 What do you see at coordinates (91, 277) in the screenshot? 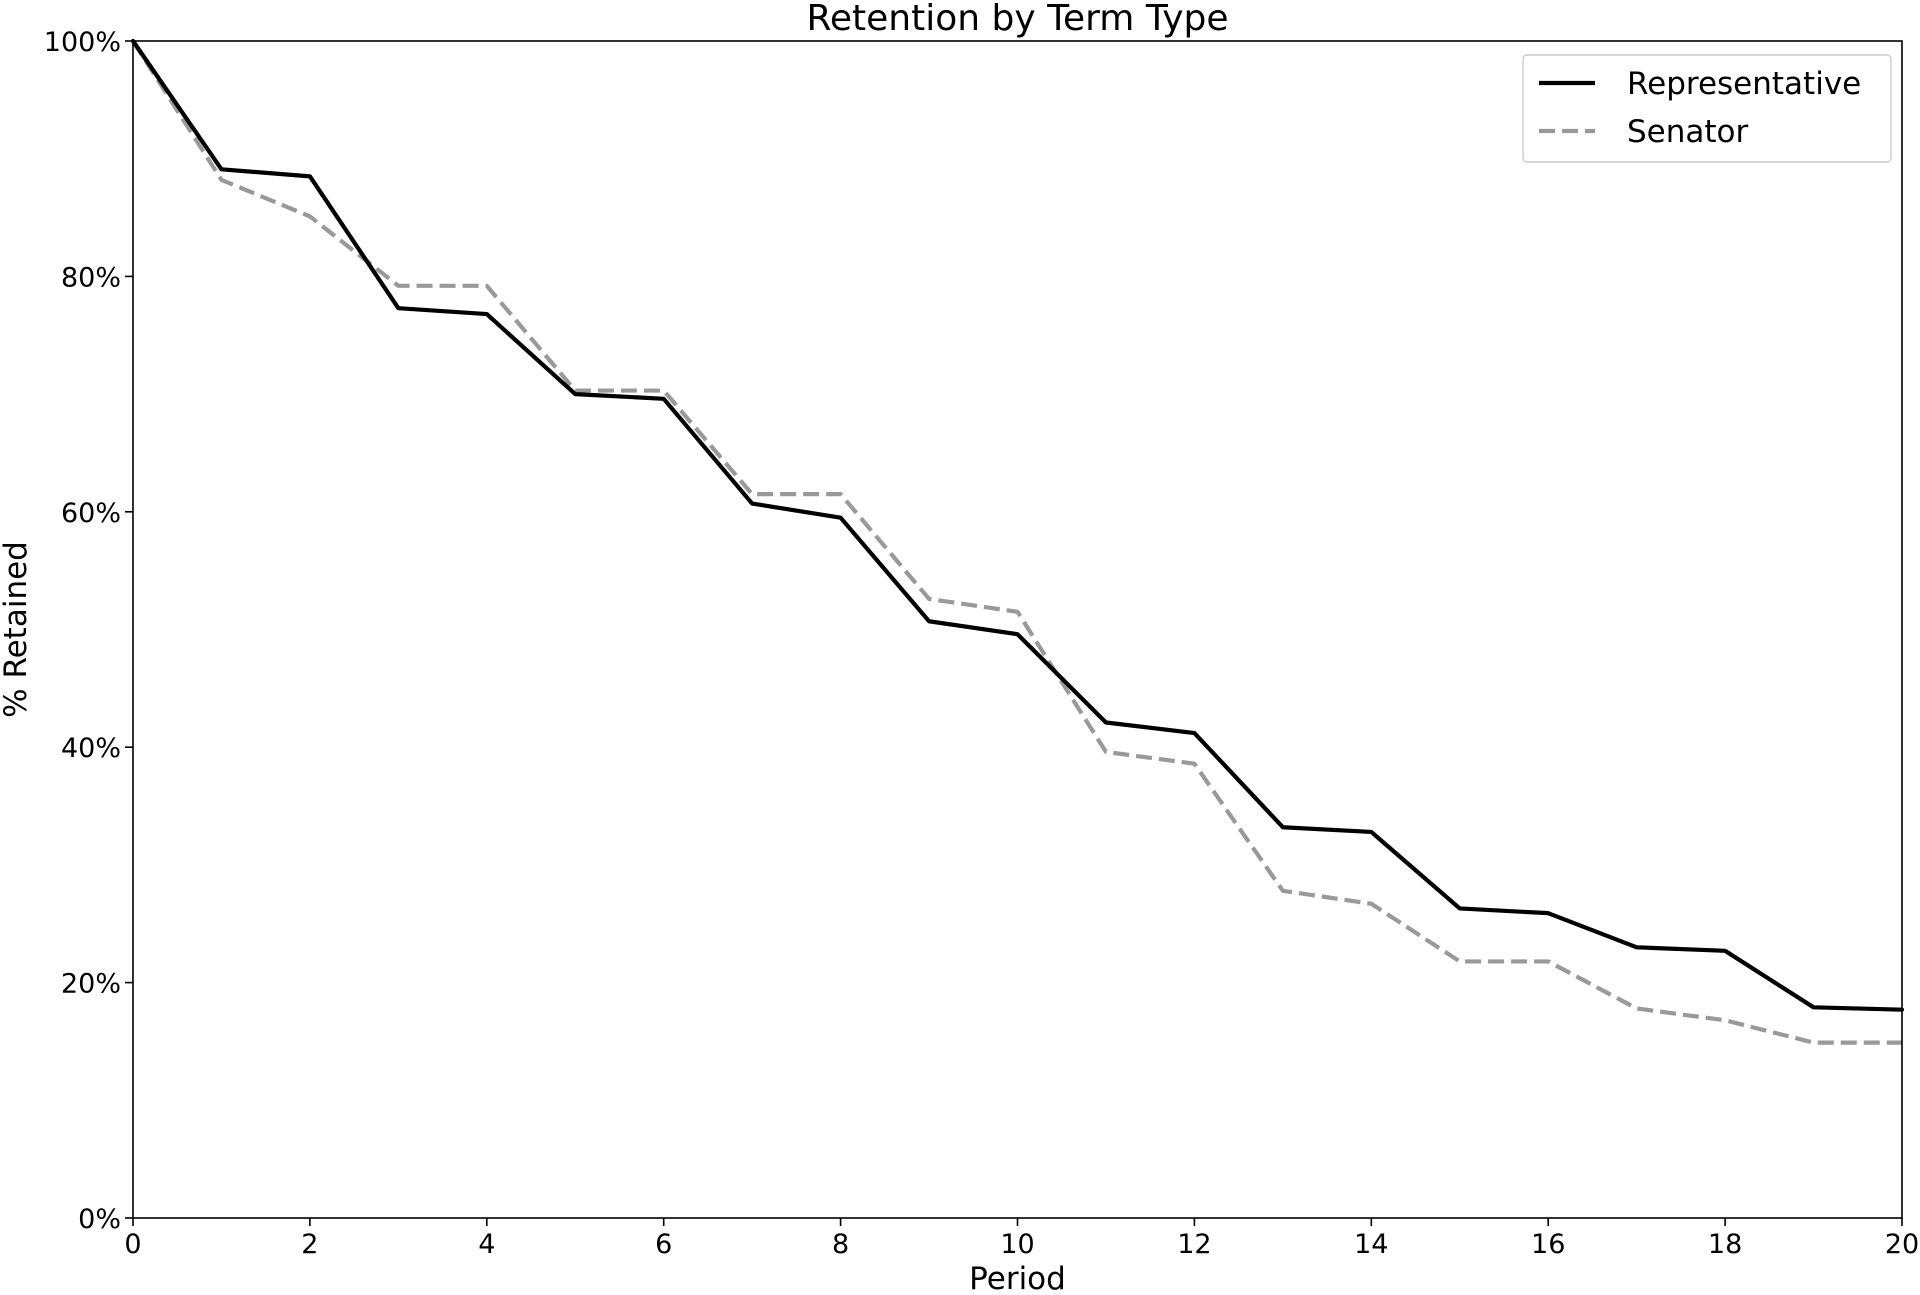
I see `y-tick-label: 80%` at bounding box center [91, 277].